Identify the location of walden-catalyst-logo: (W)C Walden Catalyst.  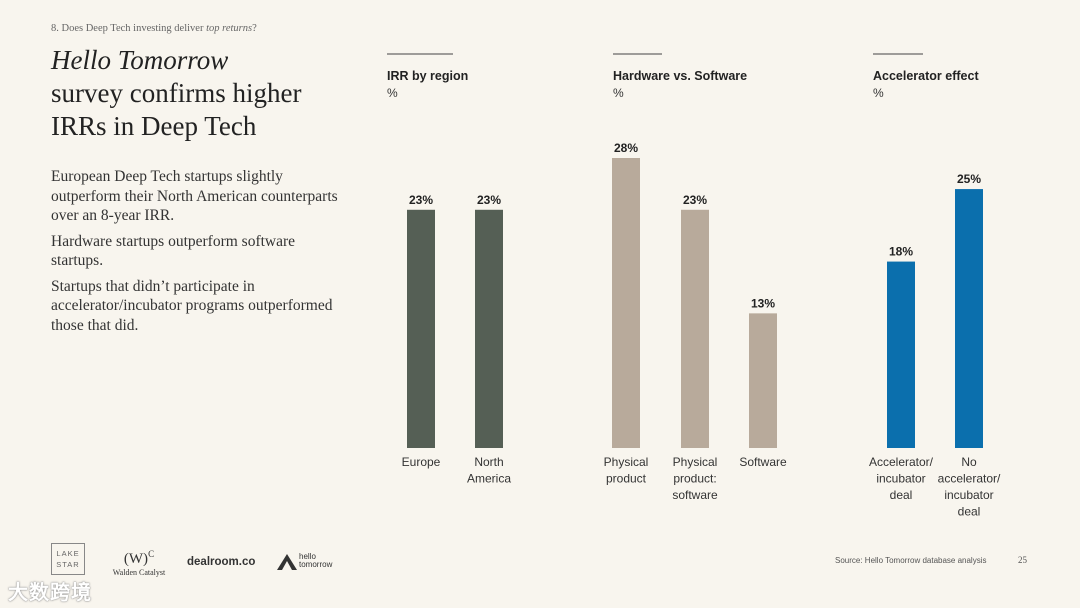
(139, 561).